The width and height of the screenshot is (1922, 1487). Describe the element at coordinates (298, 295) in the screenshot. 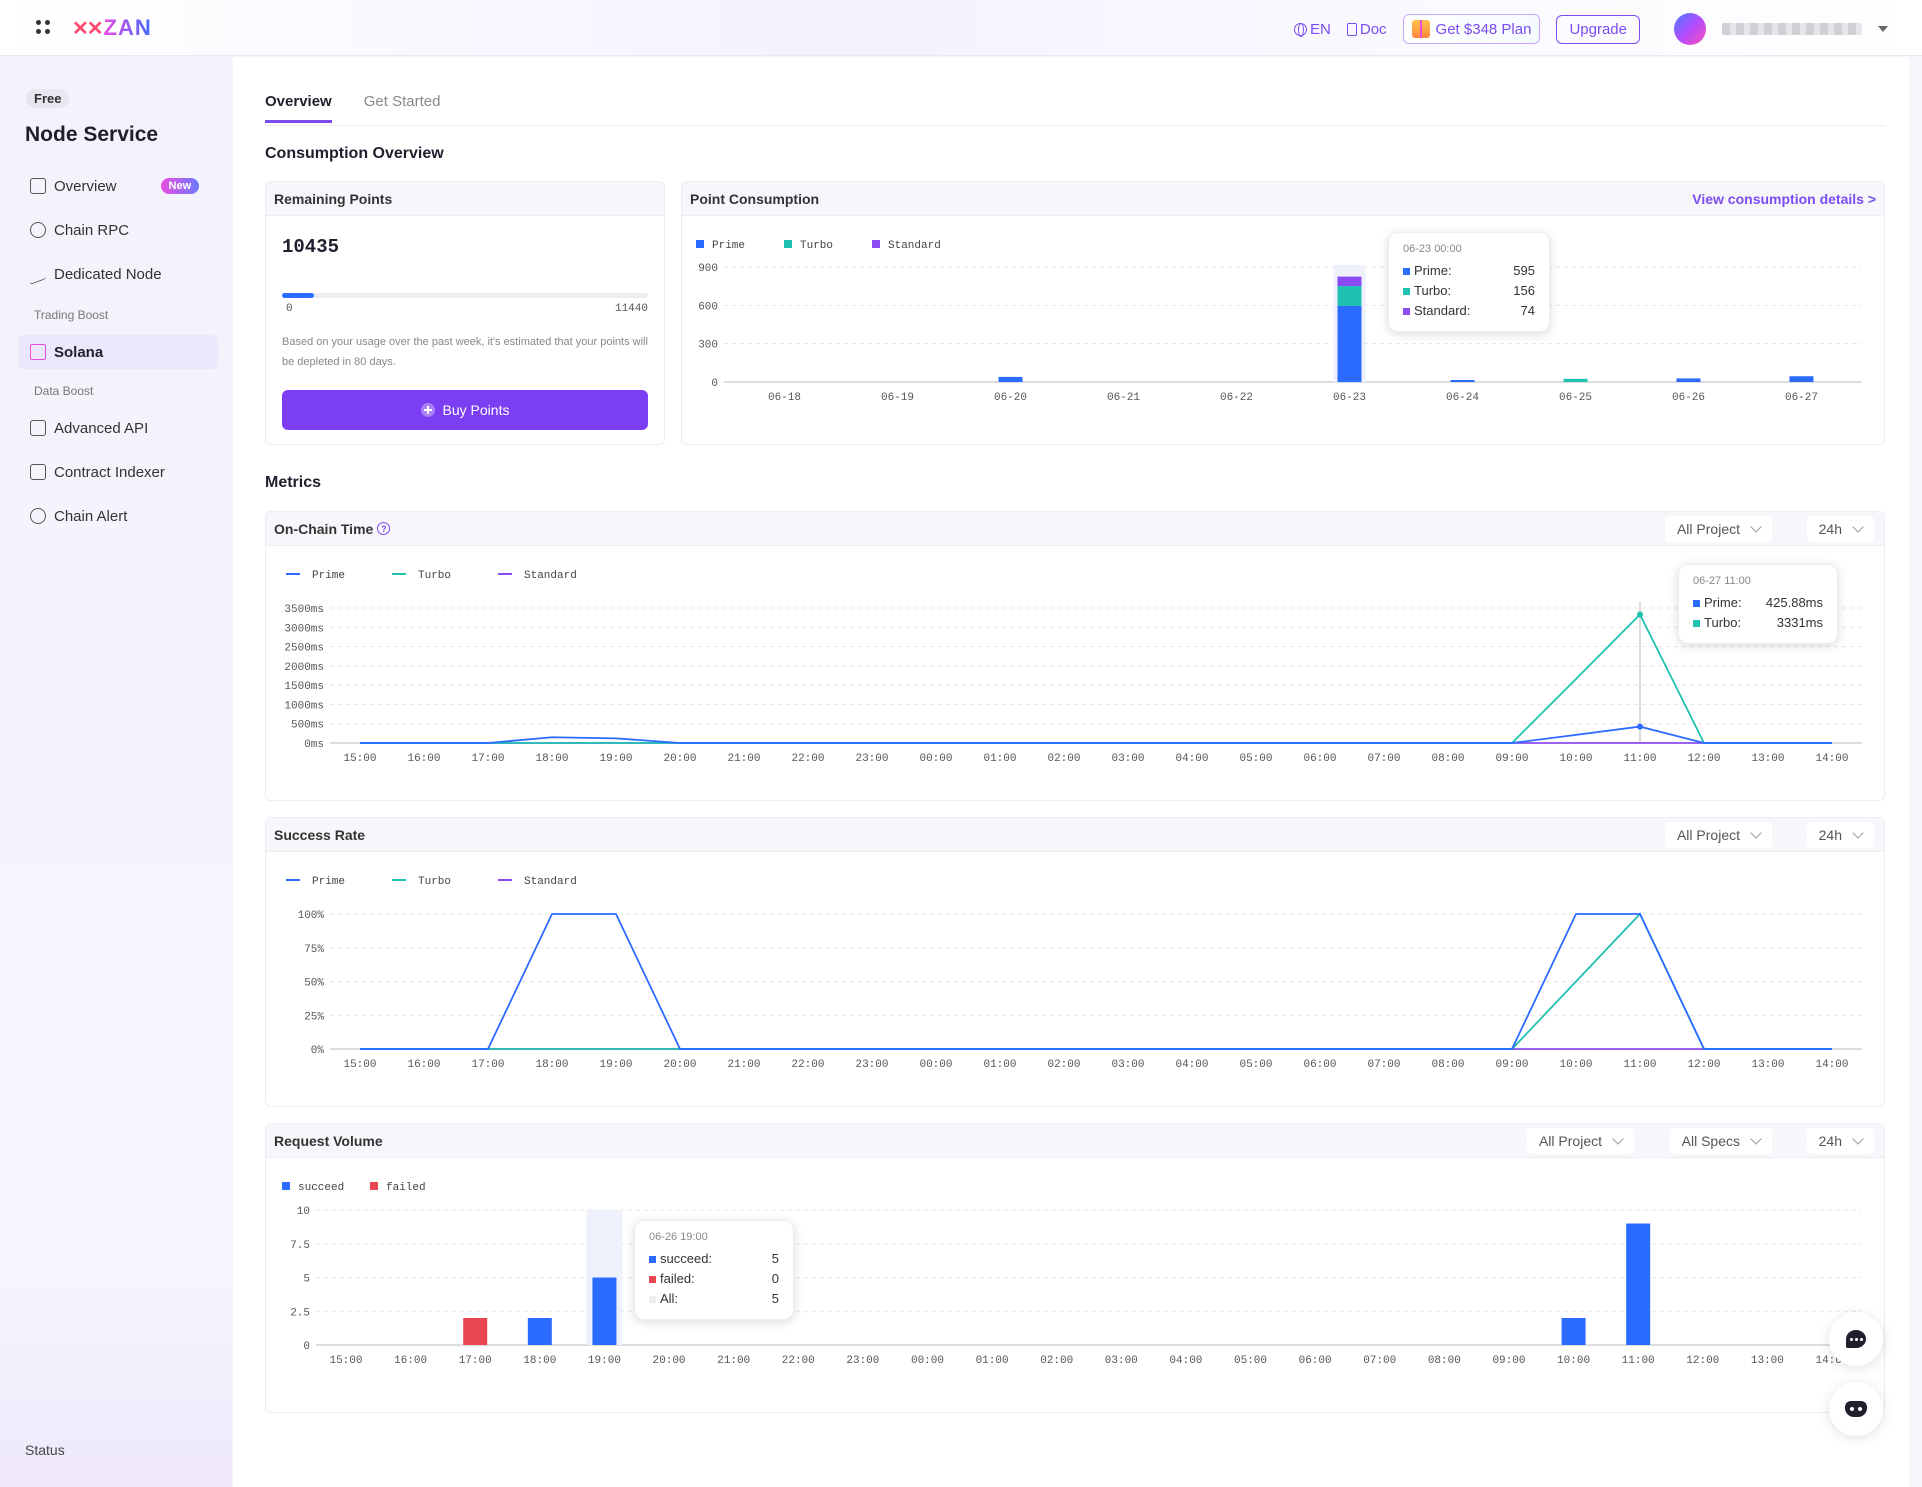

I see `points-progress-fill` at that location.